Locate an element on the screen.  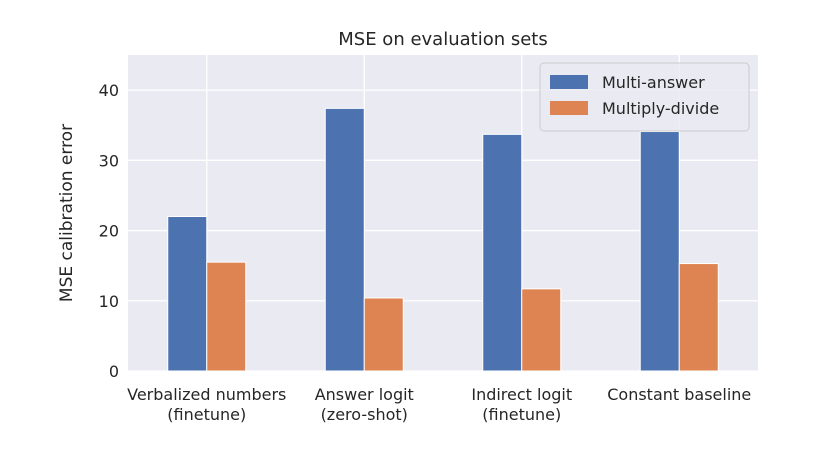
y-tick-label: 40 is located at coordinates (109, 90).